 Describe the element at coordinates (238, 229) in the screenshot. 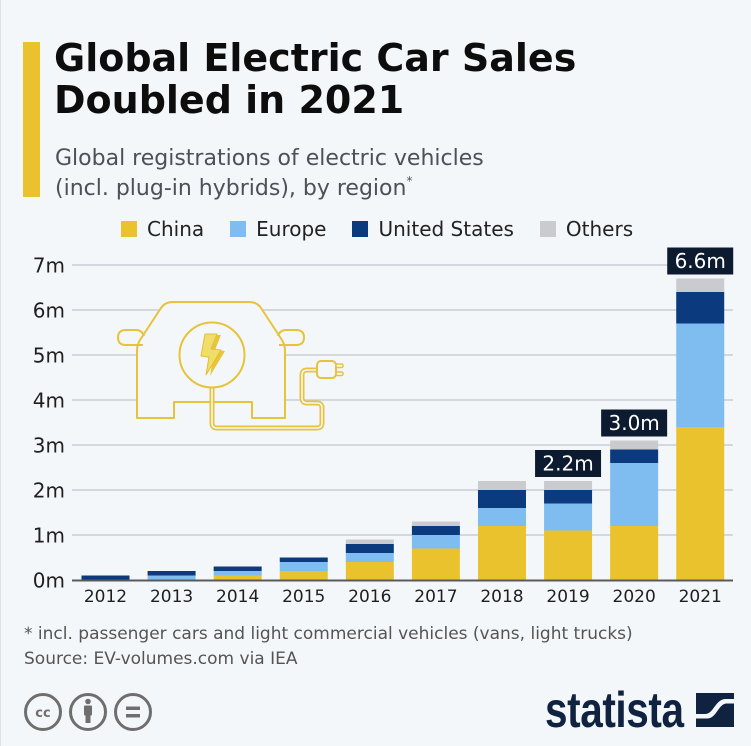

I see `legend-swatch-europe` at that location.